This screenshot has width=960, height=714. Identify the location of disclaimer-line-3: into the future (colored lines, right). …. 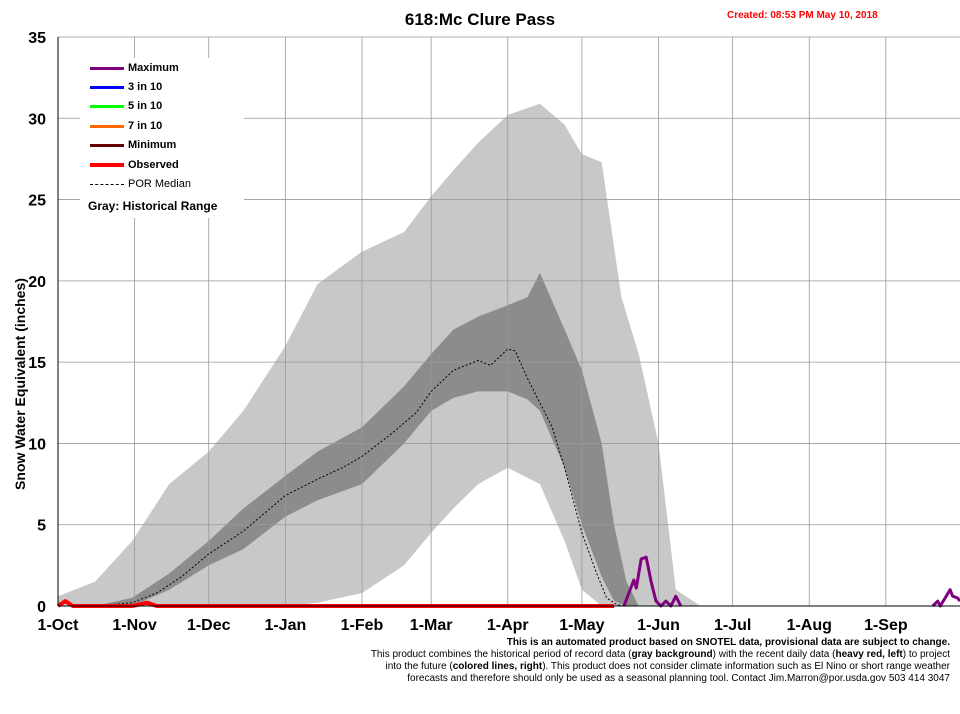
(600, 667).